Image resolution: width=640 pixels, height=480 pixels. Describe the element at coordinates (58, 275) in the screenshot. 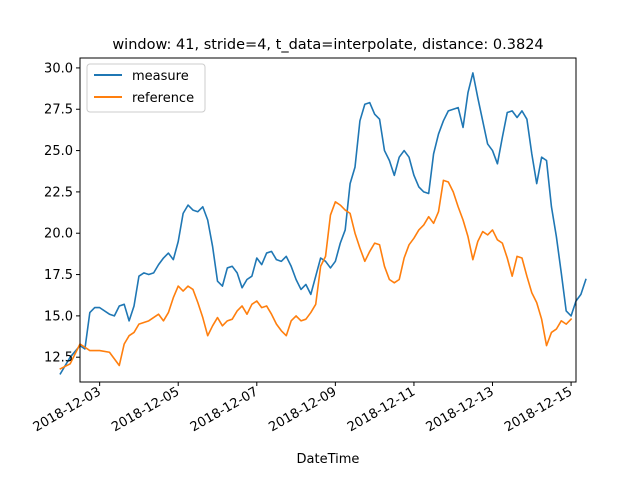

I see `y-tick-label: 17.5` at that location.